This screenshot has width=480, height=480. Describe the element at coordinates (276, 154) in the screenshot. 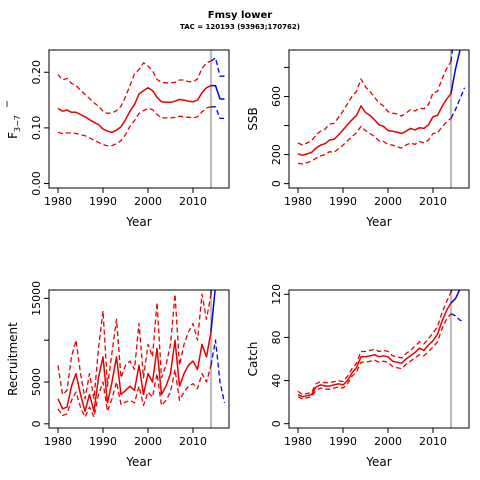

I see `ssb-ytick-label: 200` at that location.